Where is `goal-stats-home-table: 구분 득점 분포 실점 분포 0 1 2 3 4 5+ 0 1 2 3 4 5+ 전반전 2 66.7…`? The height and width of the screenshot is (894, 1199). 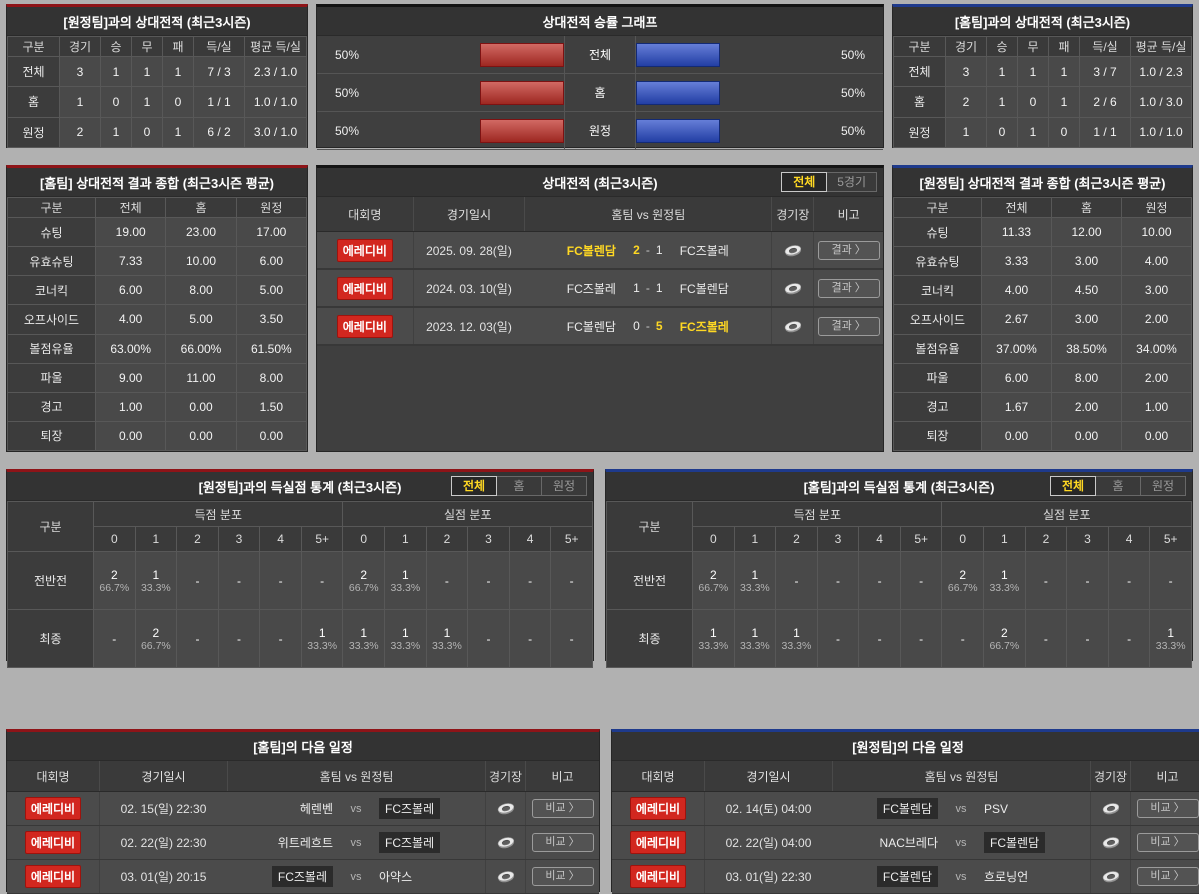 goal-stats-home-table: 구분 득점 분포 실점 분포 0 1 2 3 4 5+ 0 1 2 3 4 5+ 전반전 2 66.7… is located at coordinates (899, 584).